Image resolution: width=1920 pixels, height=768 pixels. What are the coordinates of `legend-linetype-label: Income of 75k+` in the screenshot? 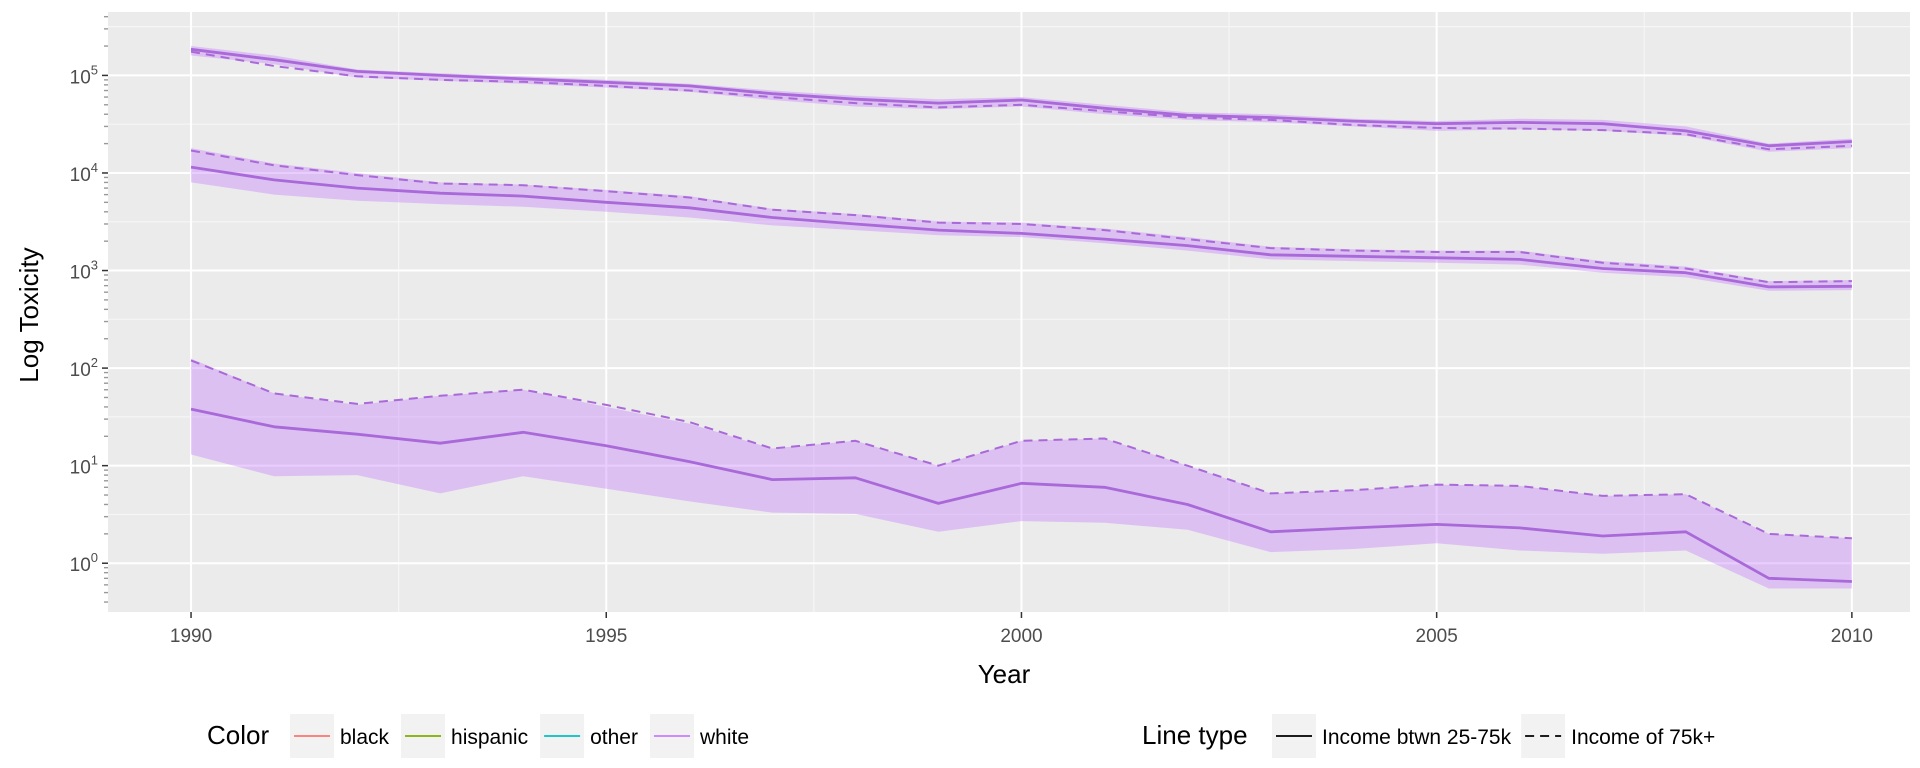 It's located at (1643, 737).